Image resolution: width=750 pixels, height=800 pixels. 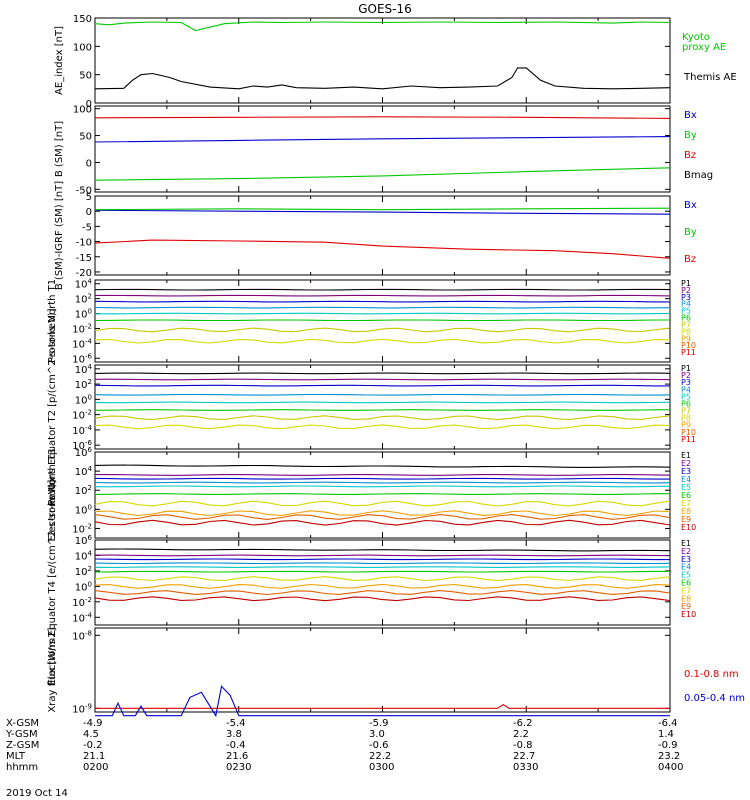 What do you see at coordinates (379, 745) in the screenshot?
I see `footer-value: -0.6` at bounding box center [379, 745].